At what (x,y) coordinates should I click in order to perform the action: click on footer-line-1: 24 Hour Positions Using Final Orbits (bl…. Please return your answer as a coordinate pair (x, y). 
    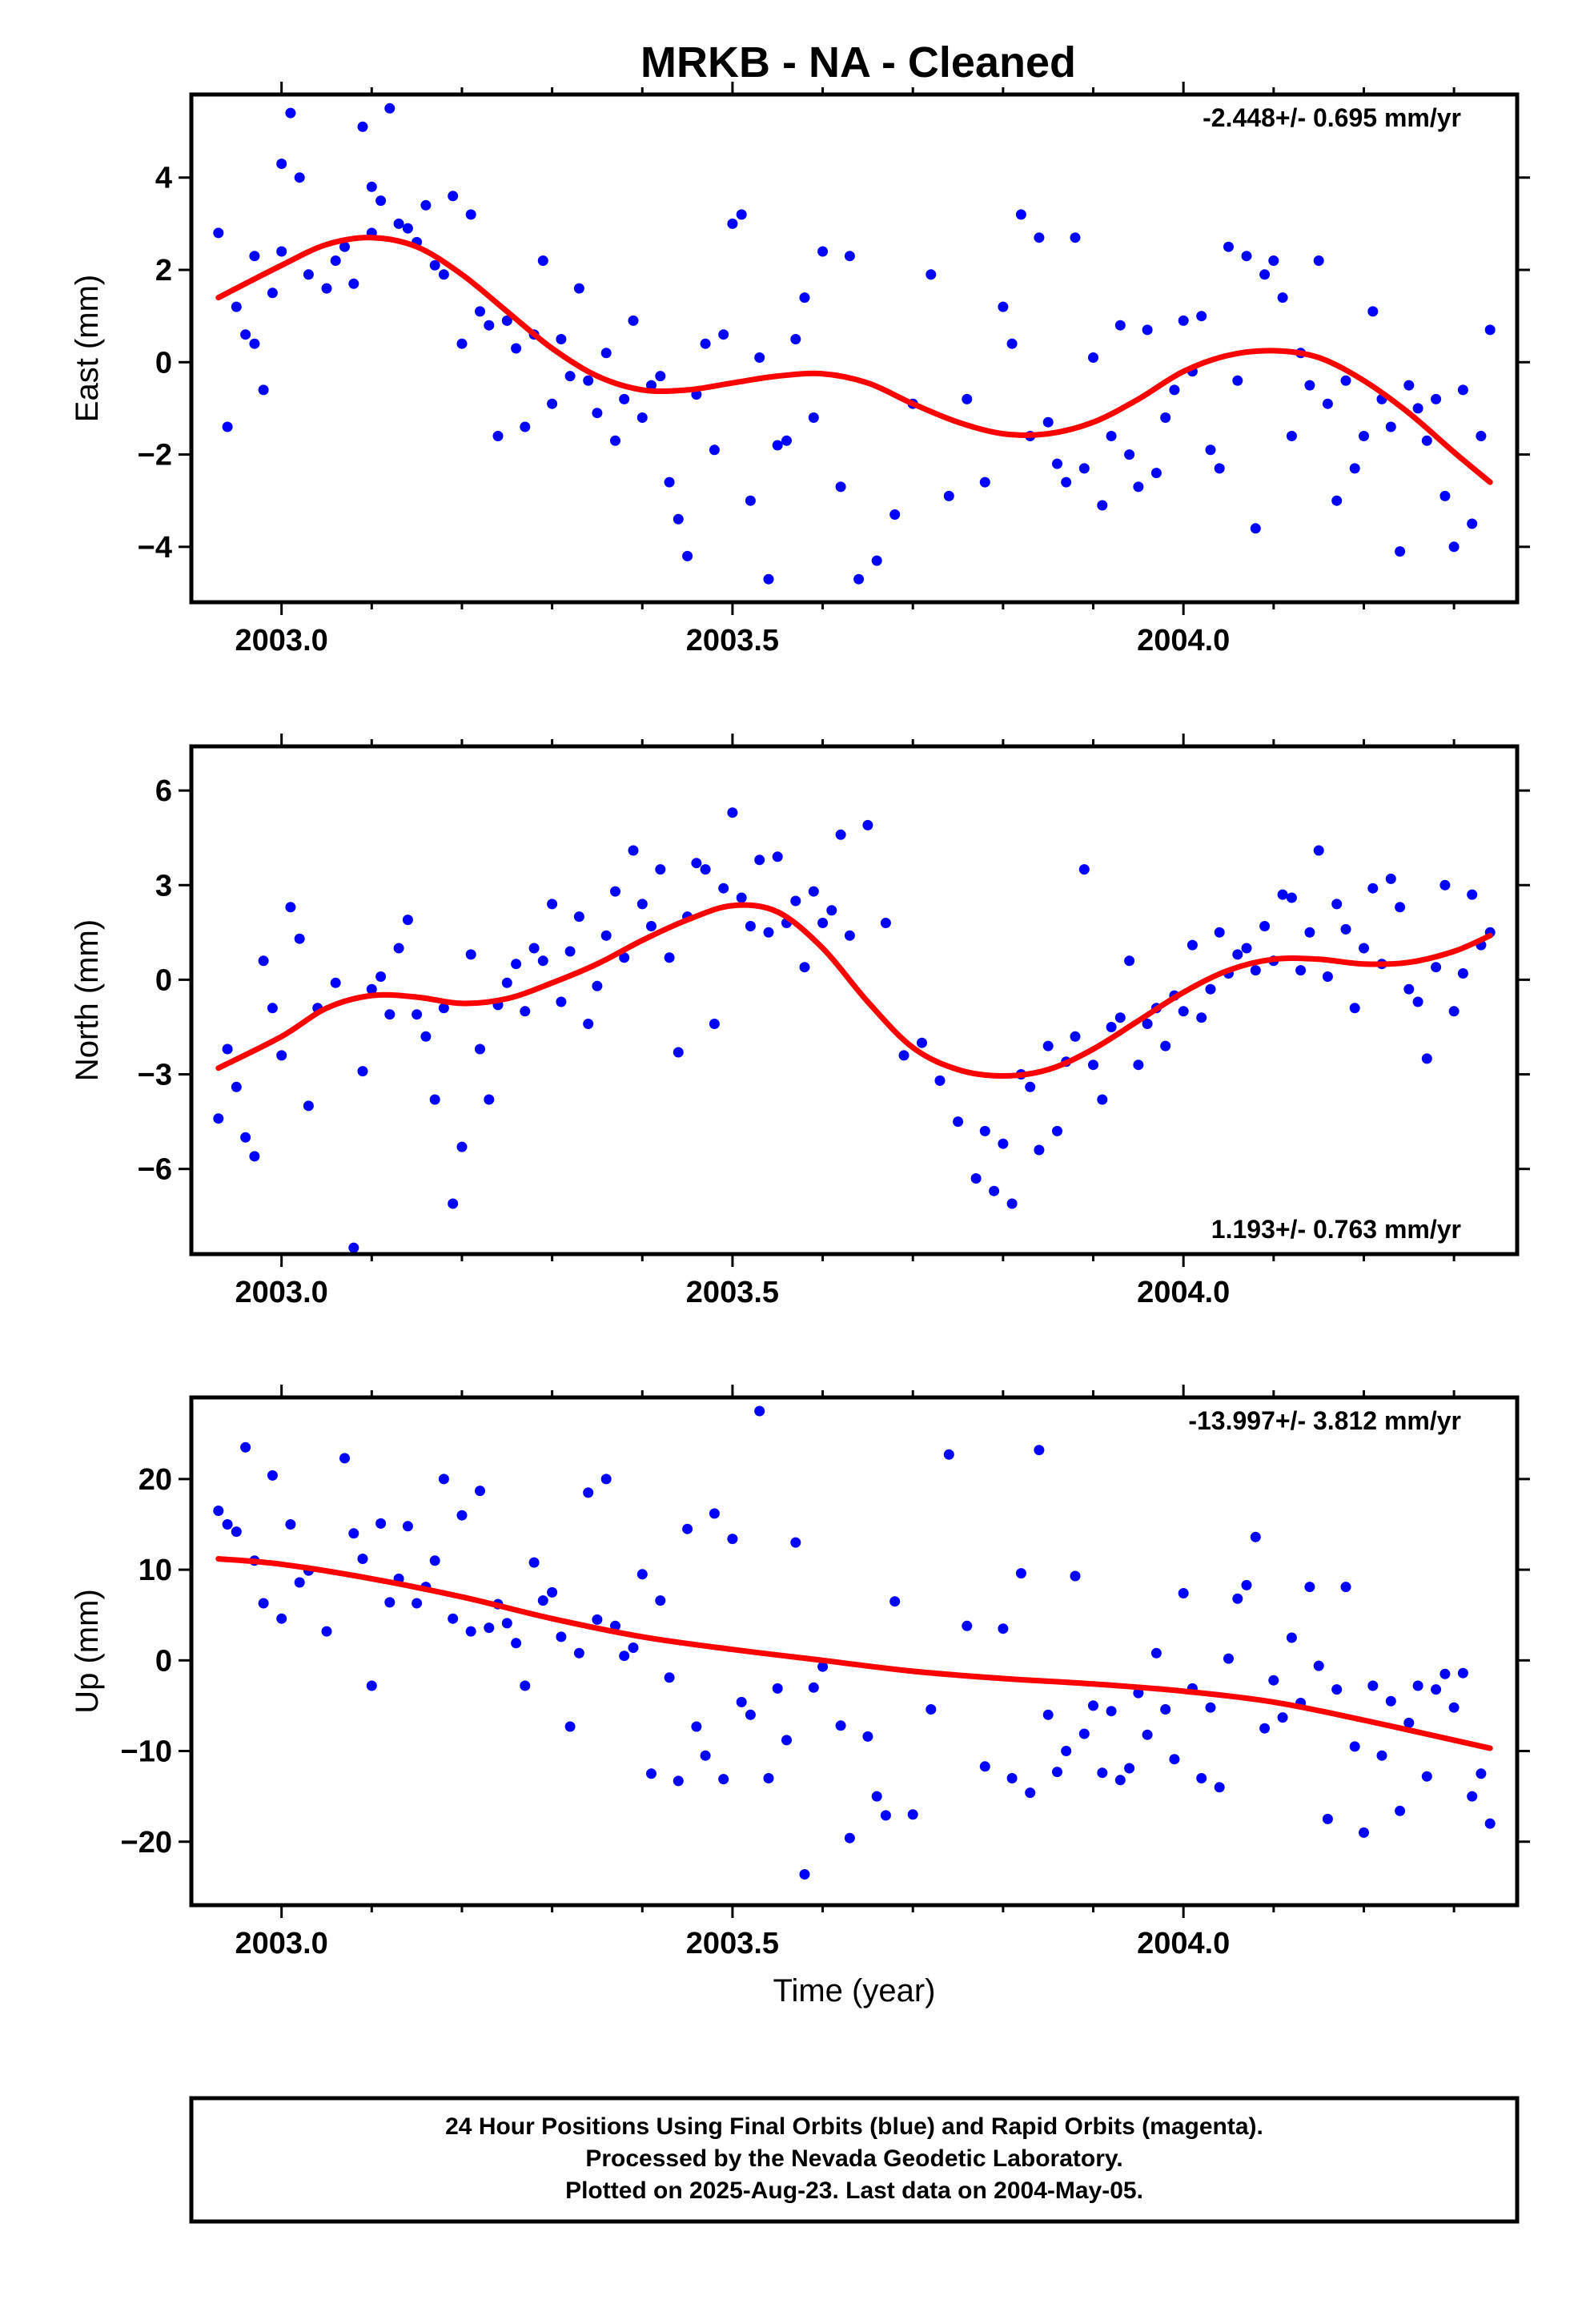
    Looking at the image, I should click on (854, 2126).